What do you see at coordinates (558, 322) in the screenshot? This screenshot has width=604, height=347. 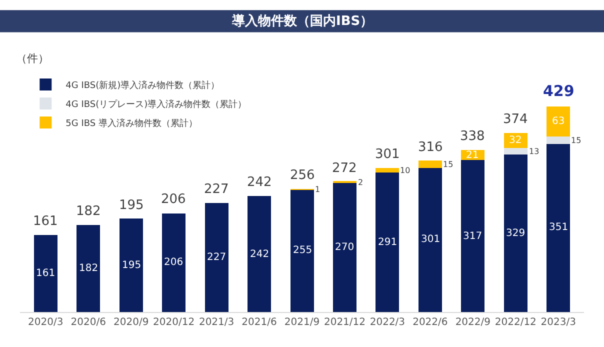 I see `x-tick-label: 2023/3` at bounding box center [558, 322].